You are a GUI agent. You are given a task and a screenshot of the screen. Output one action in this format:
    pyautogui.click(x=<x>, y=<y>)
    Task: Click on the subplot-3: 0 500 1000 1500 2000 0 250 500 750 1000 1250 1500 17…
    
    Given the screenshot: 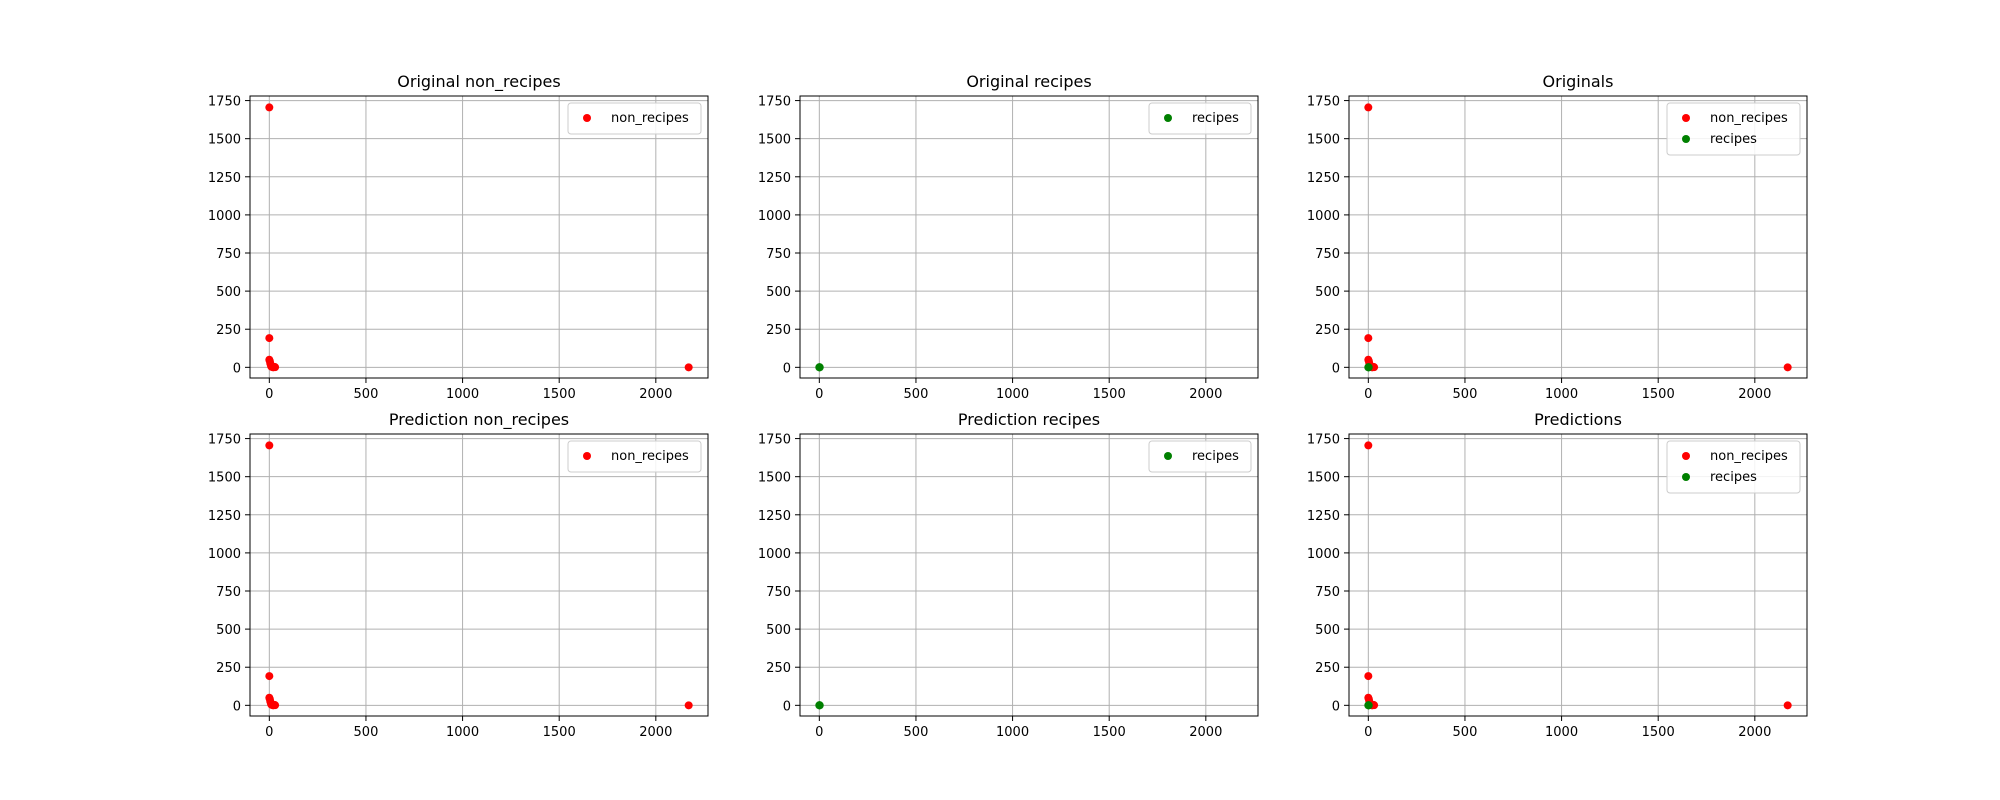 What is the action you would take?
    pyautogui.click(x=1557, y=237)
    